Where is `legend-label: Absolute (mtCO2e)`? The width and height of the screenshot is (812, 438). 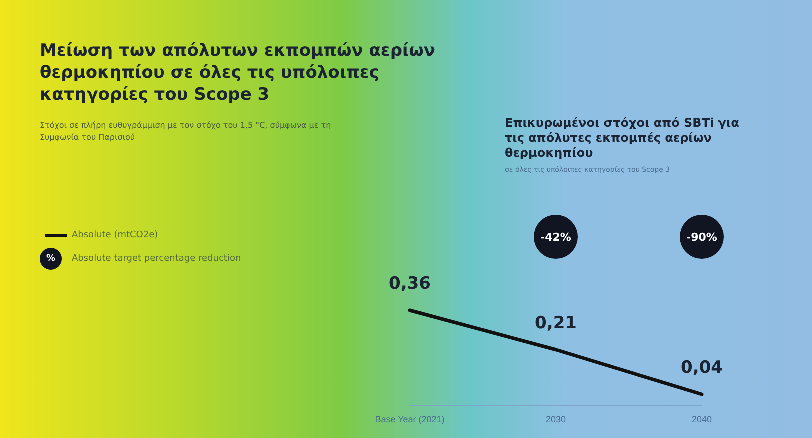
legend-label: Absolute (mtCO2e) is located at coordinates (115, 235).